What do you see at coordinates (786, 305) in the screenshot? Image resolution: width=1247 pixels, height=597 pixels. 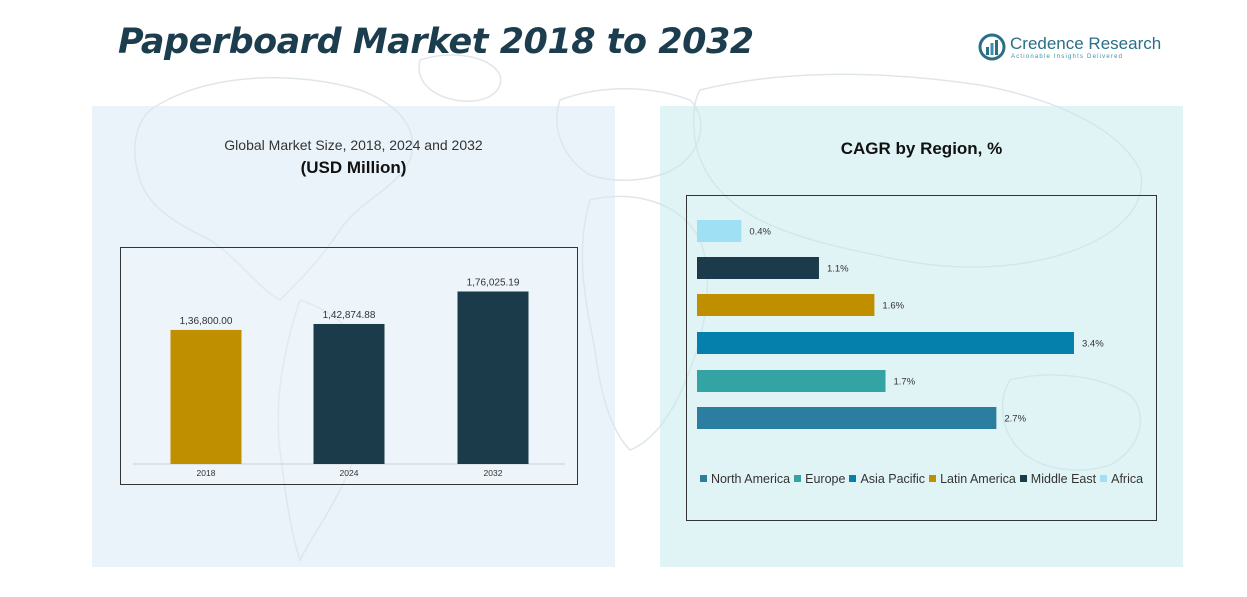 I see `bar-latin-america` at bounding box center [786, 305].